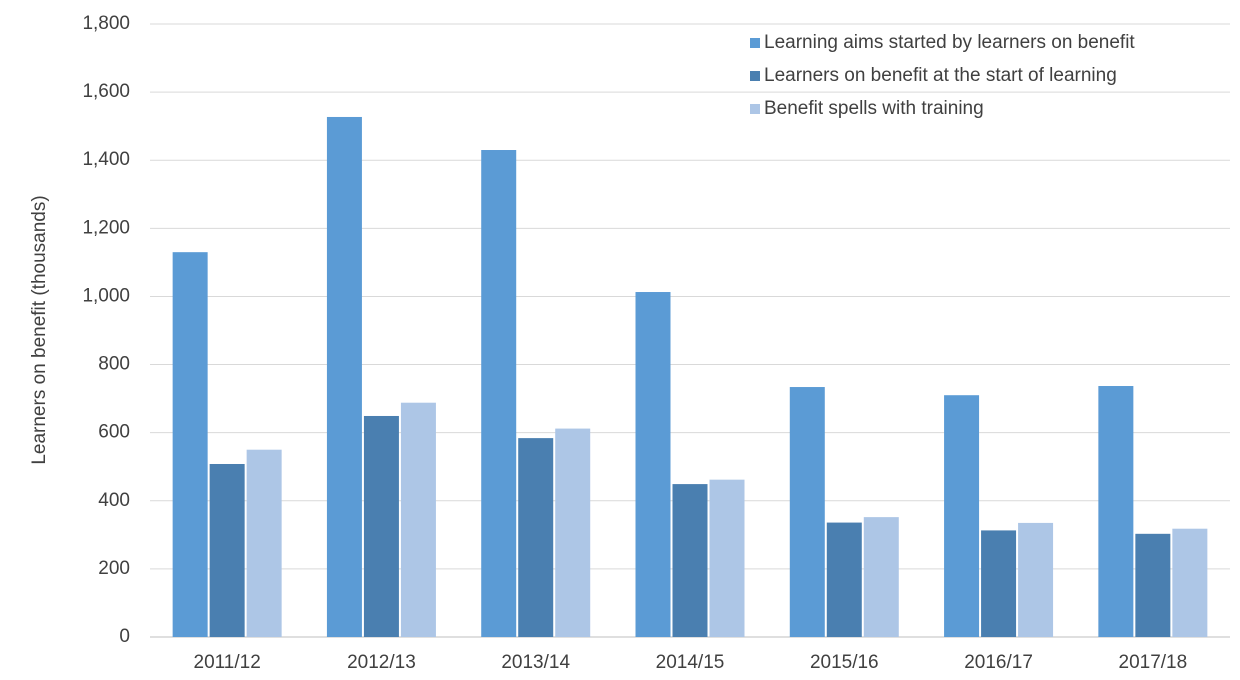  What do you see at coordinates (114, 364) in the screenshot?
I see `y-tick-label: 800` at bounding box center [114, 364].